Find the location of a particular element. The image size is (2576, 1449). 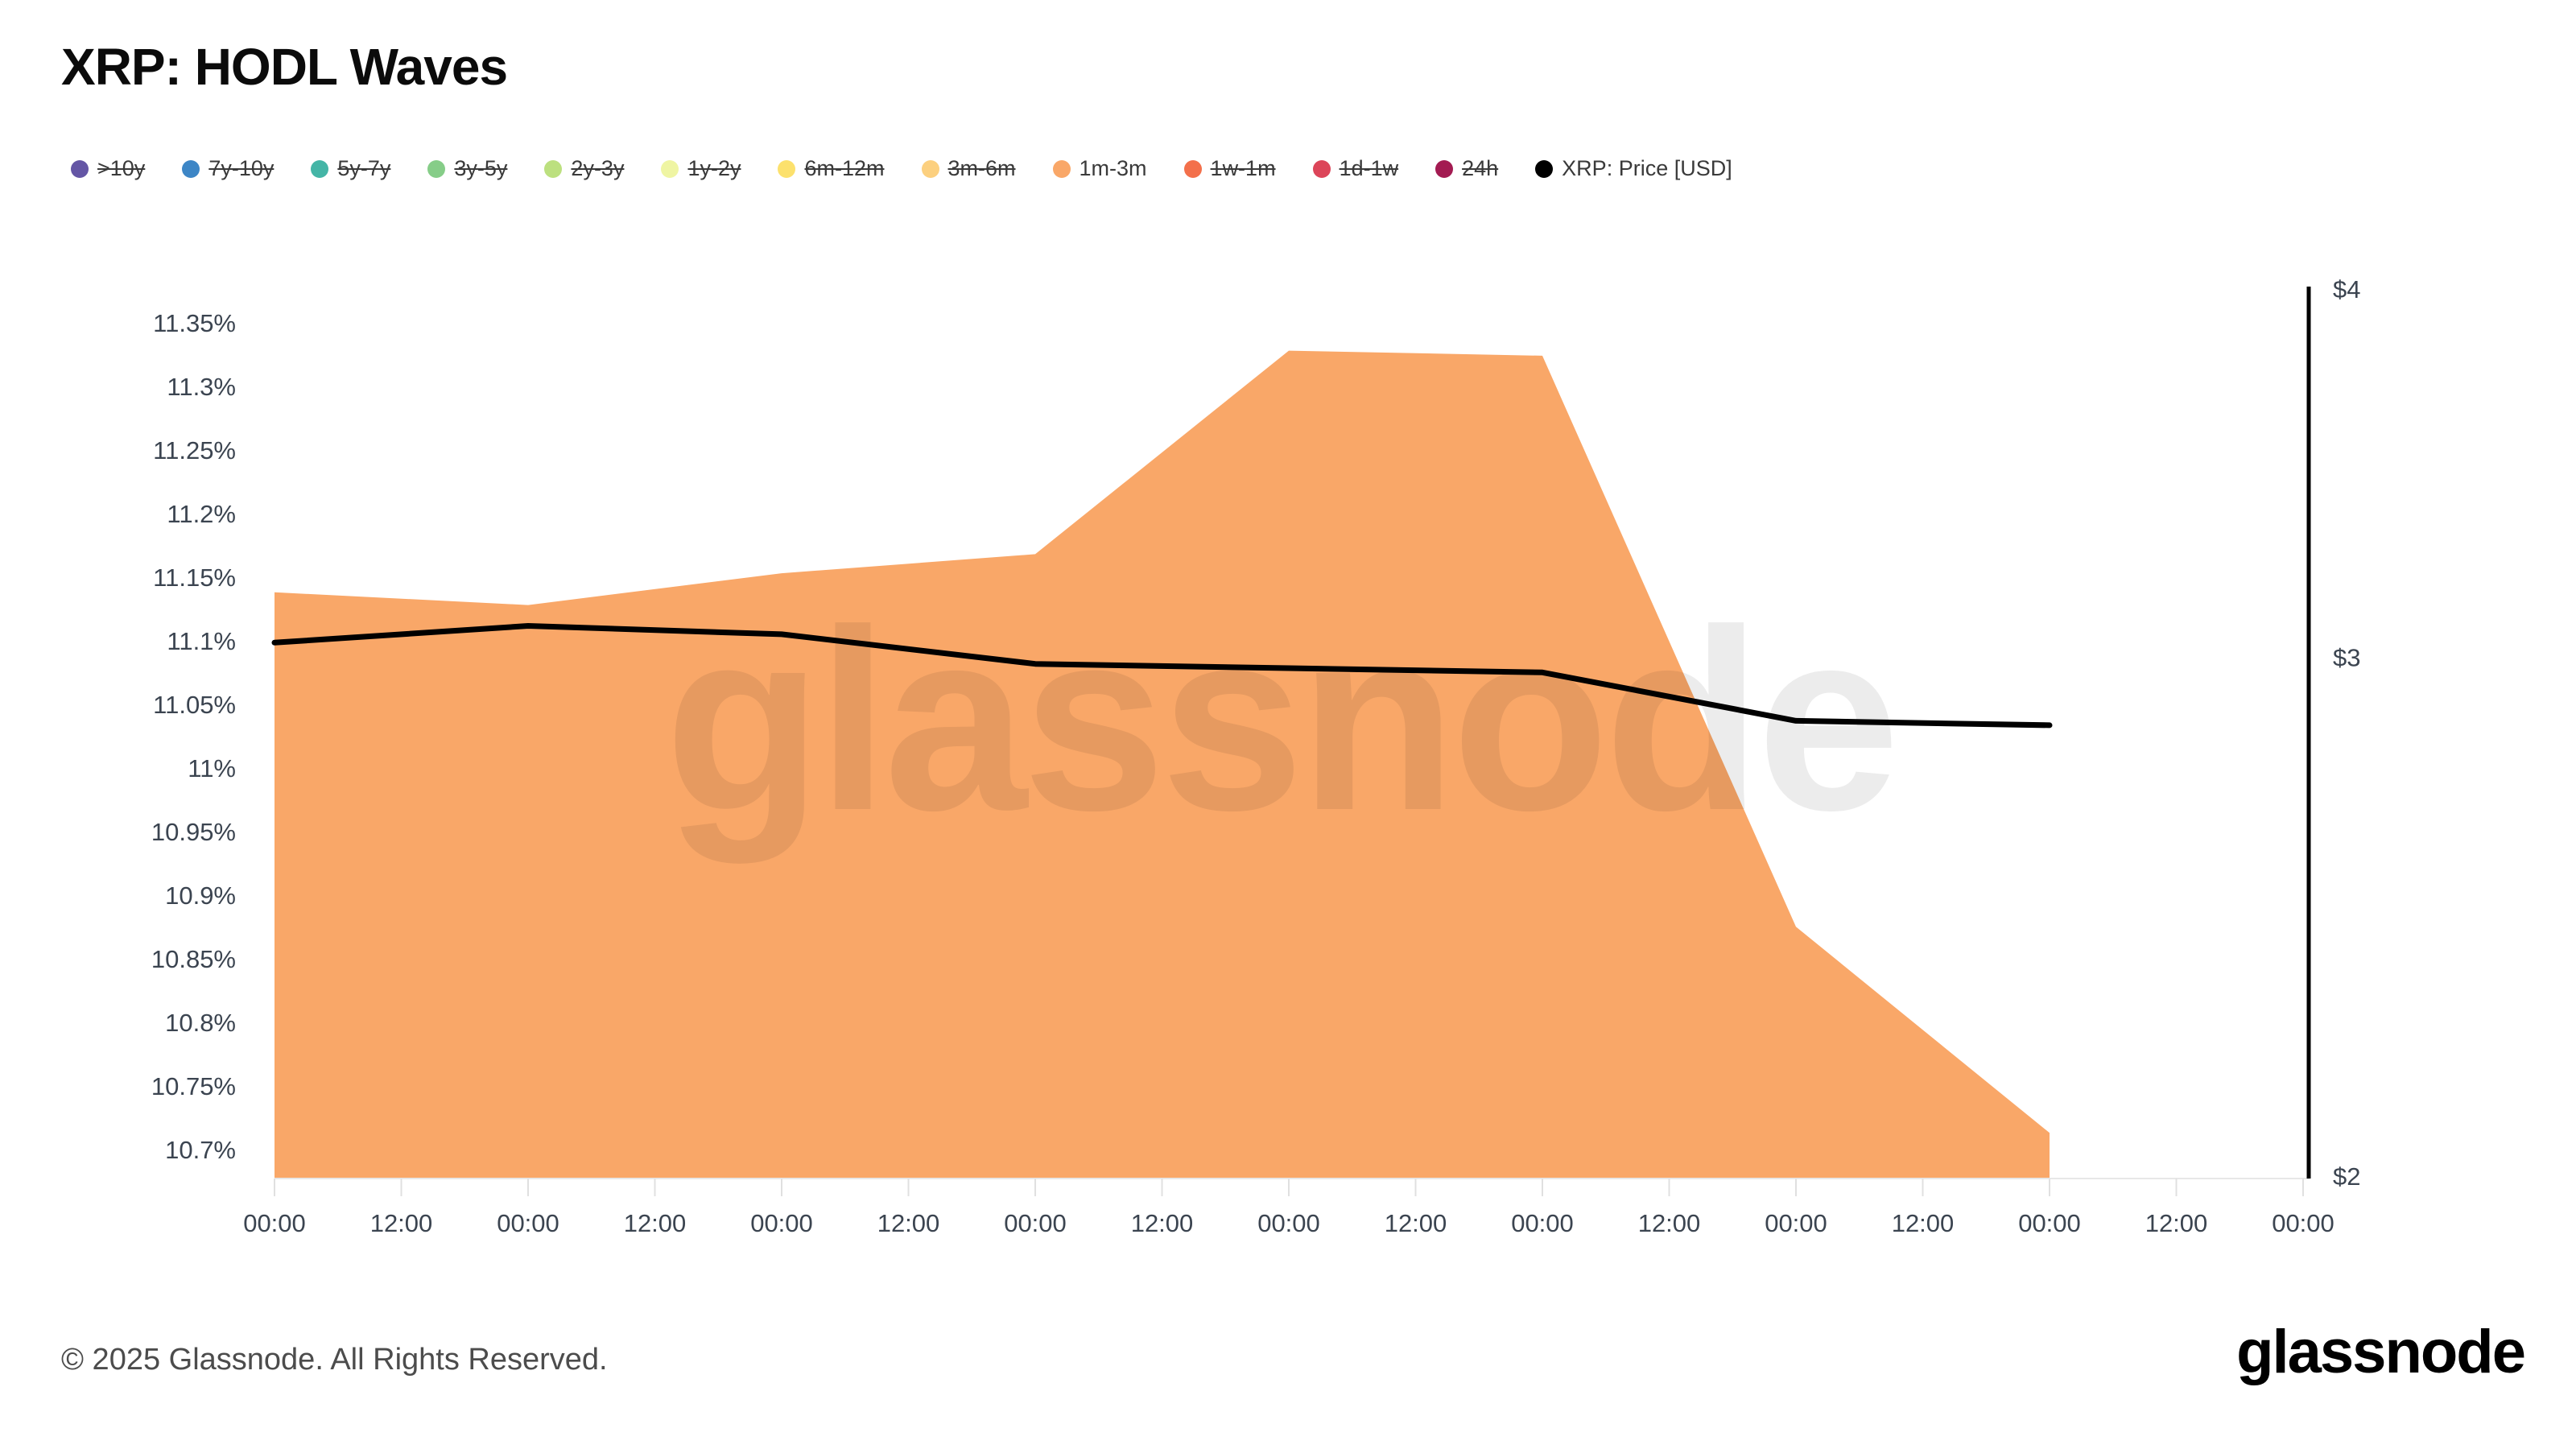

left-axis-label: 11.1% is located at coordinates (201, 641).